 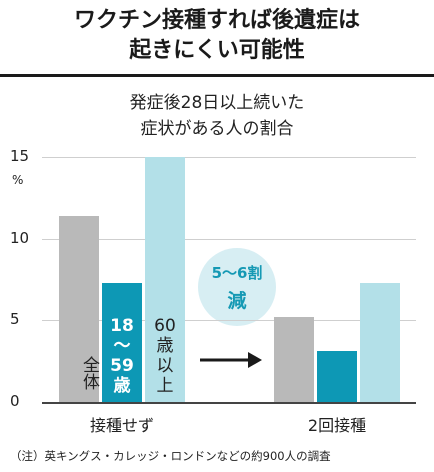 I want to click on headline: ワクチン接種すれば後遺症は 起きにくい可能性, so click(x=217, y=36).